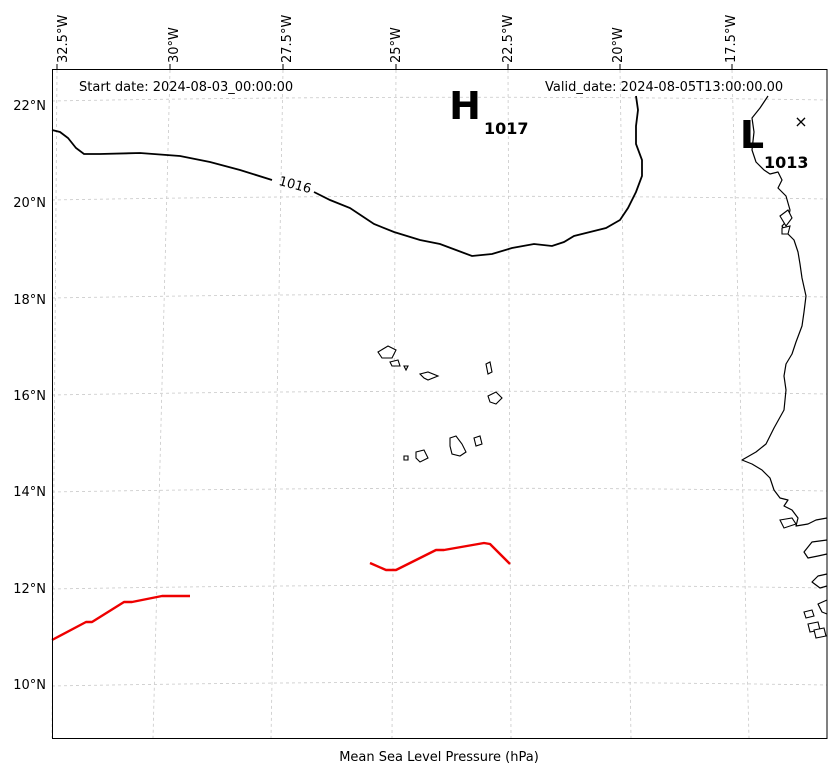 Image resolution: width=837 pixels, height=783 pixels. I want to click on top-ticks, so click(394, 66).